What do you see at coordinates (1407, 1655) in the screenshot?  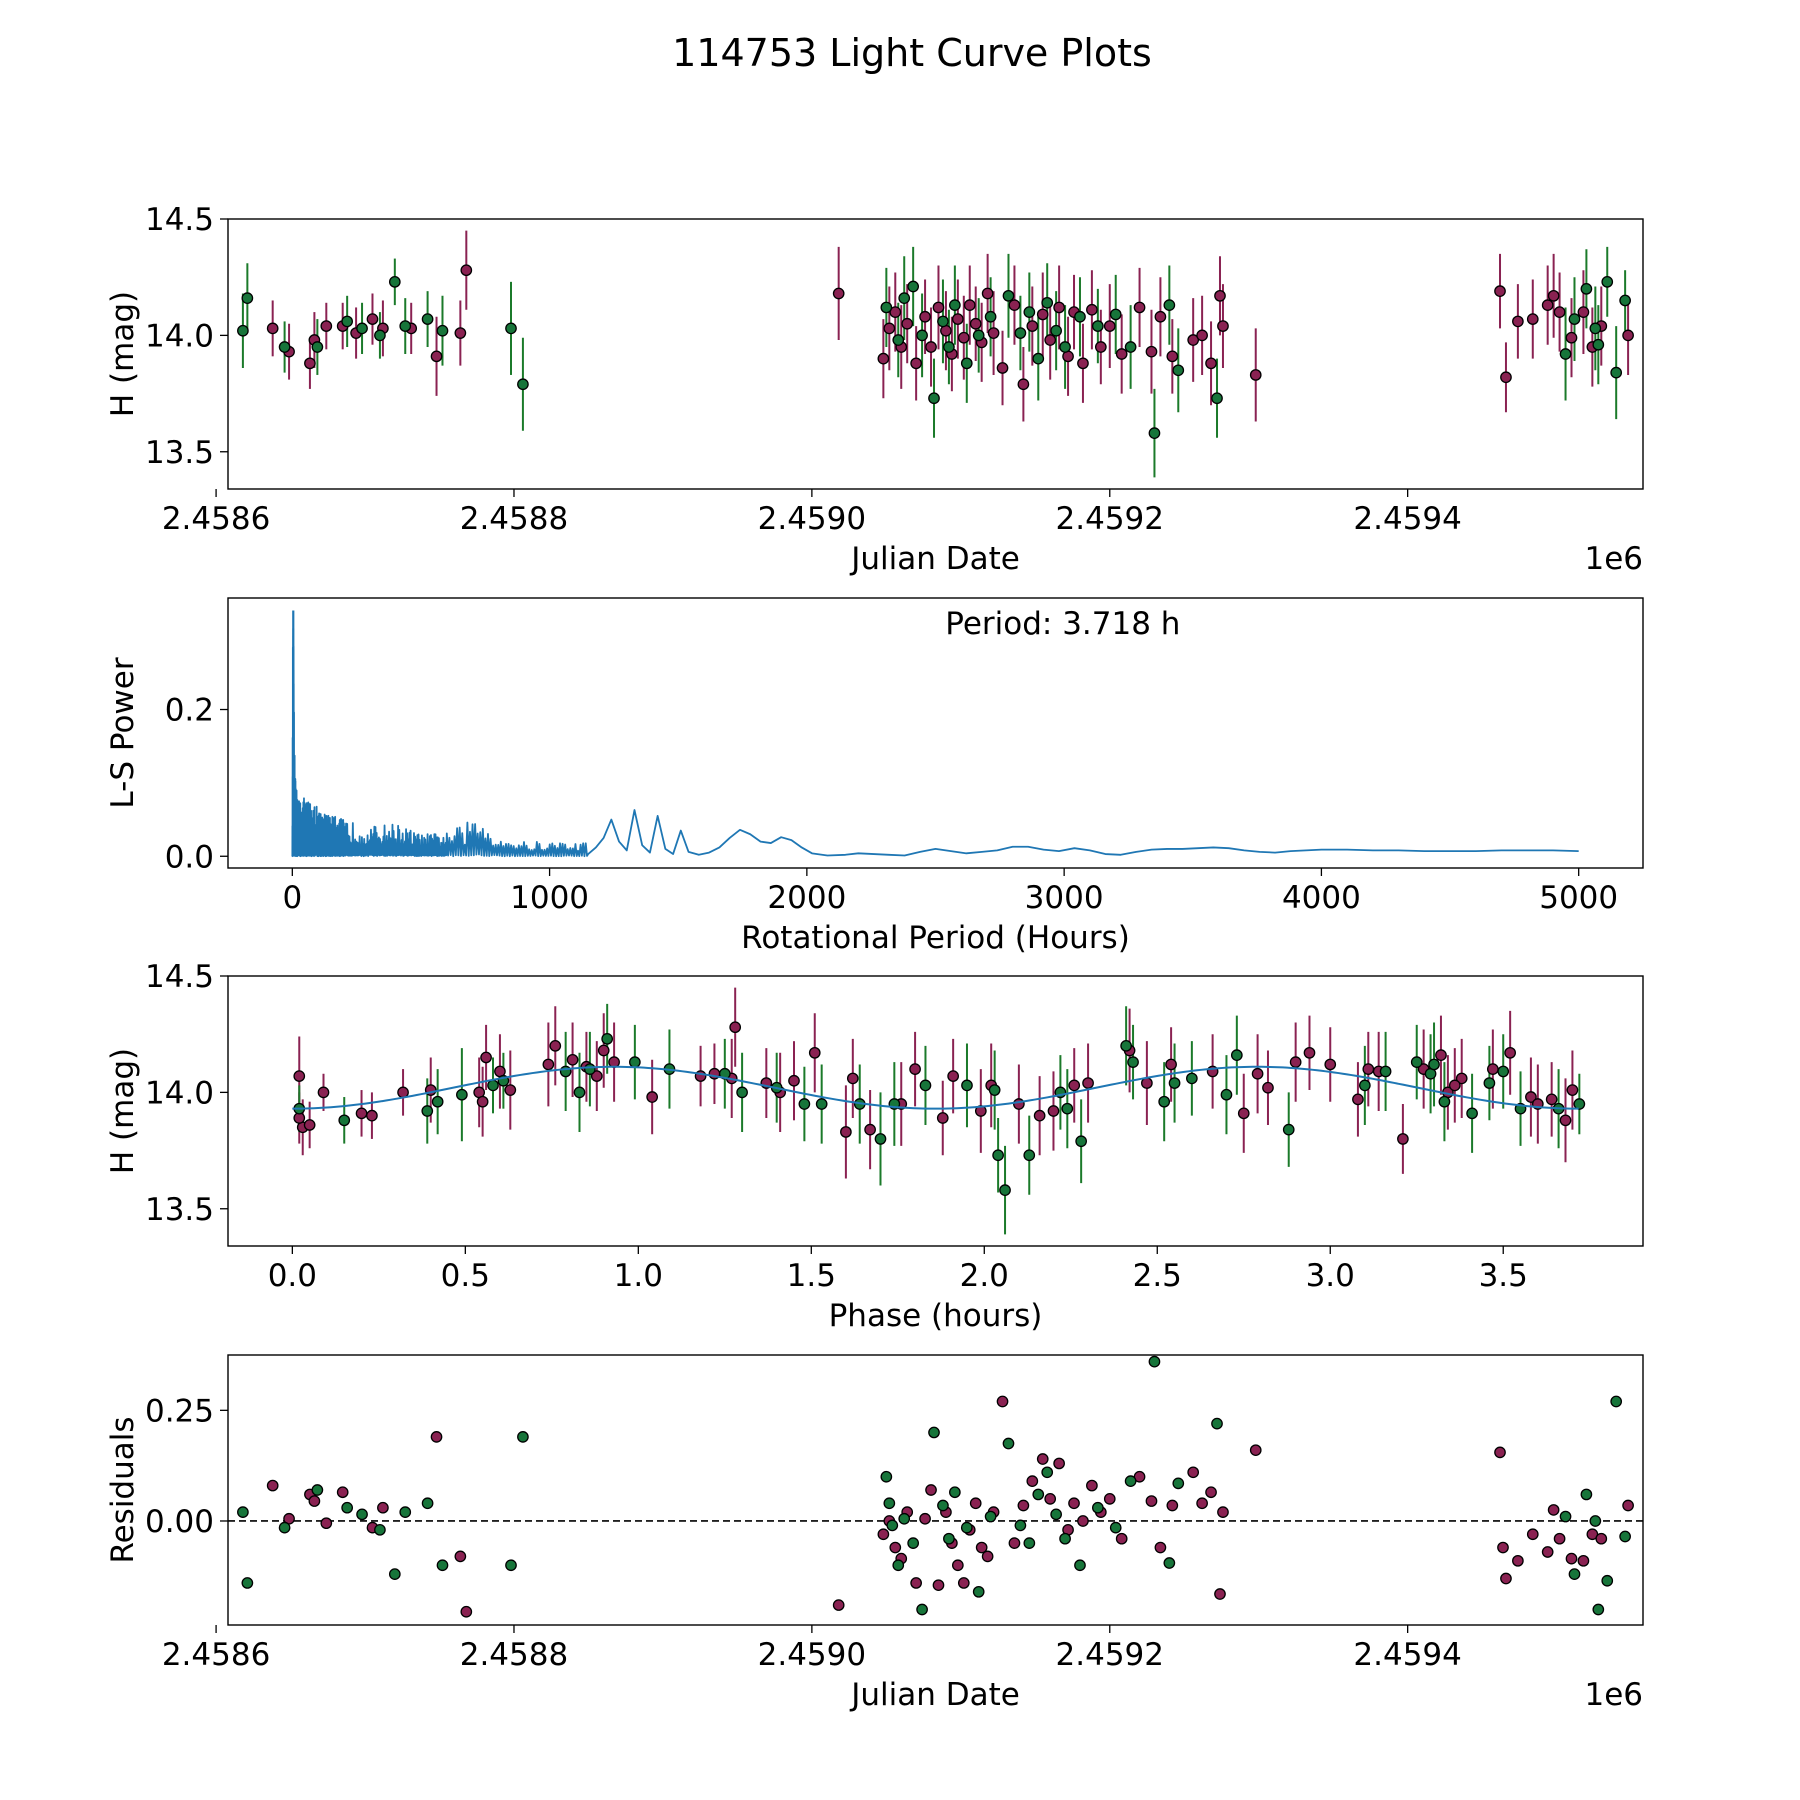 I see `x-tick-label: 2.4594` at bounding box center [1407, 1655].